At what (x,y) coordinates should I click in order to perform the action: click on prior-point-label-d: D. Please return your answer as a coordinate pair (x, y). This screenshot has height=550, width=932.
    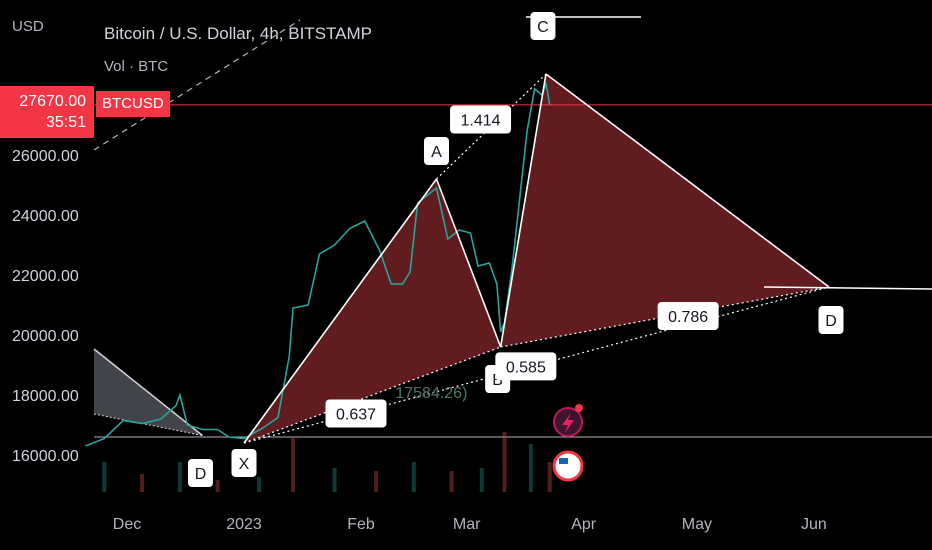
    Looking at the image, I should click on (201, 474).